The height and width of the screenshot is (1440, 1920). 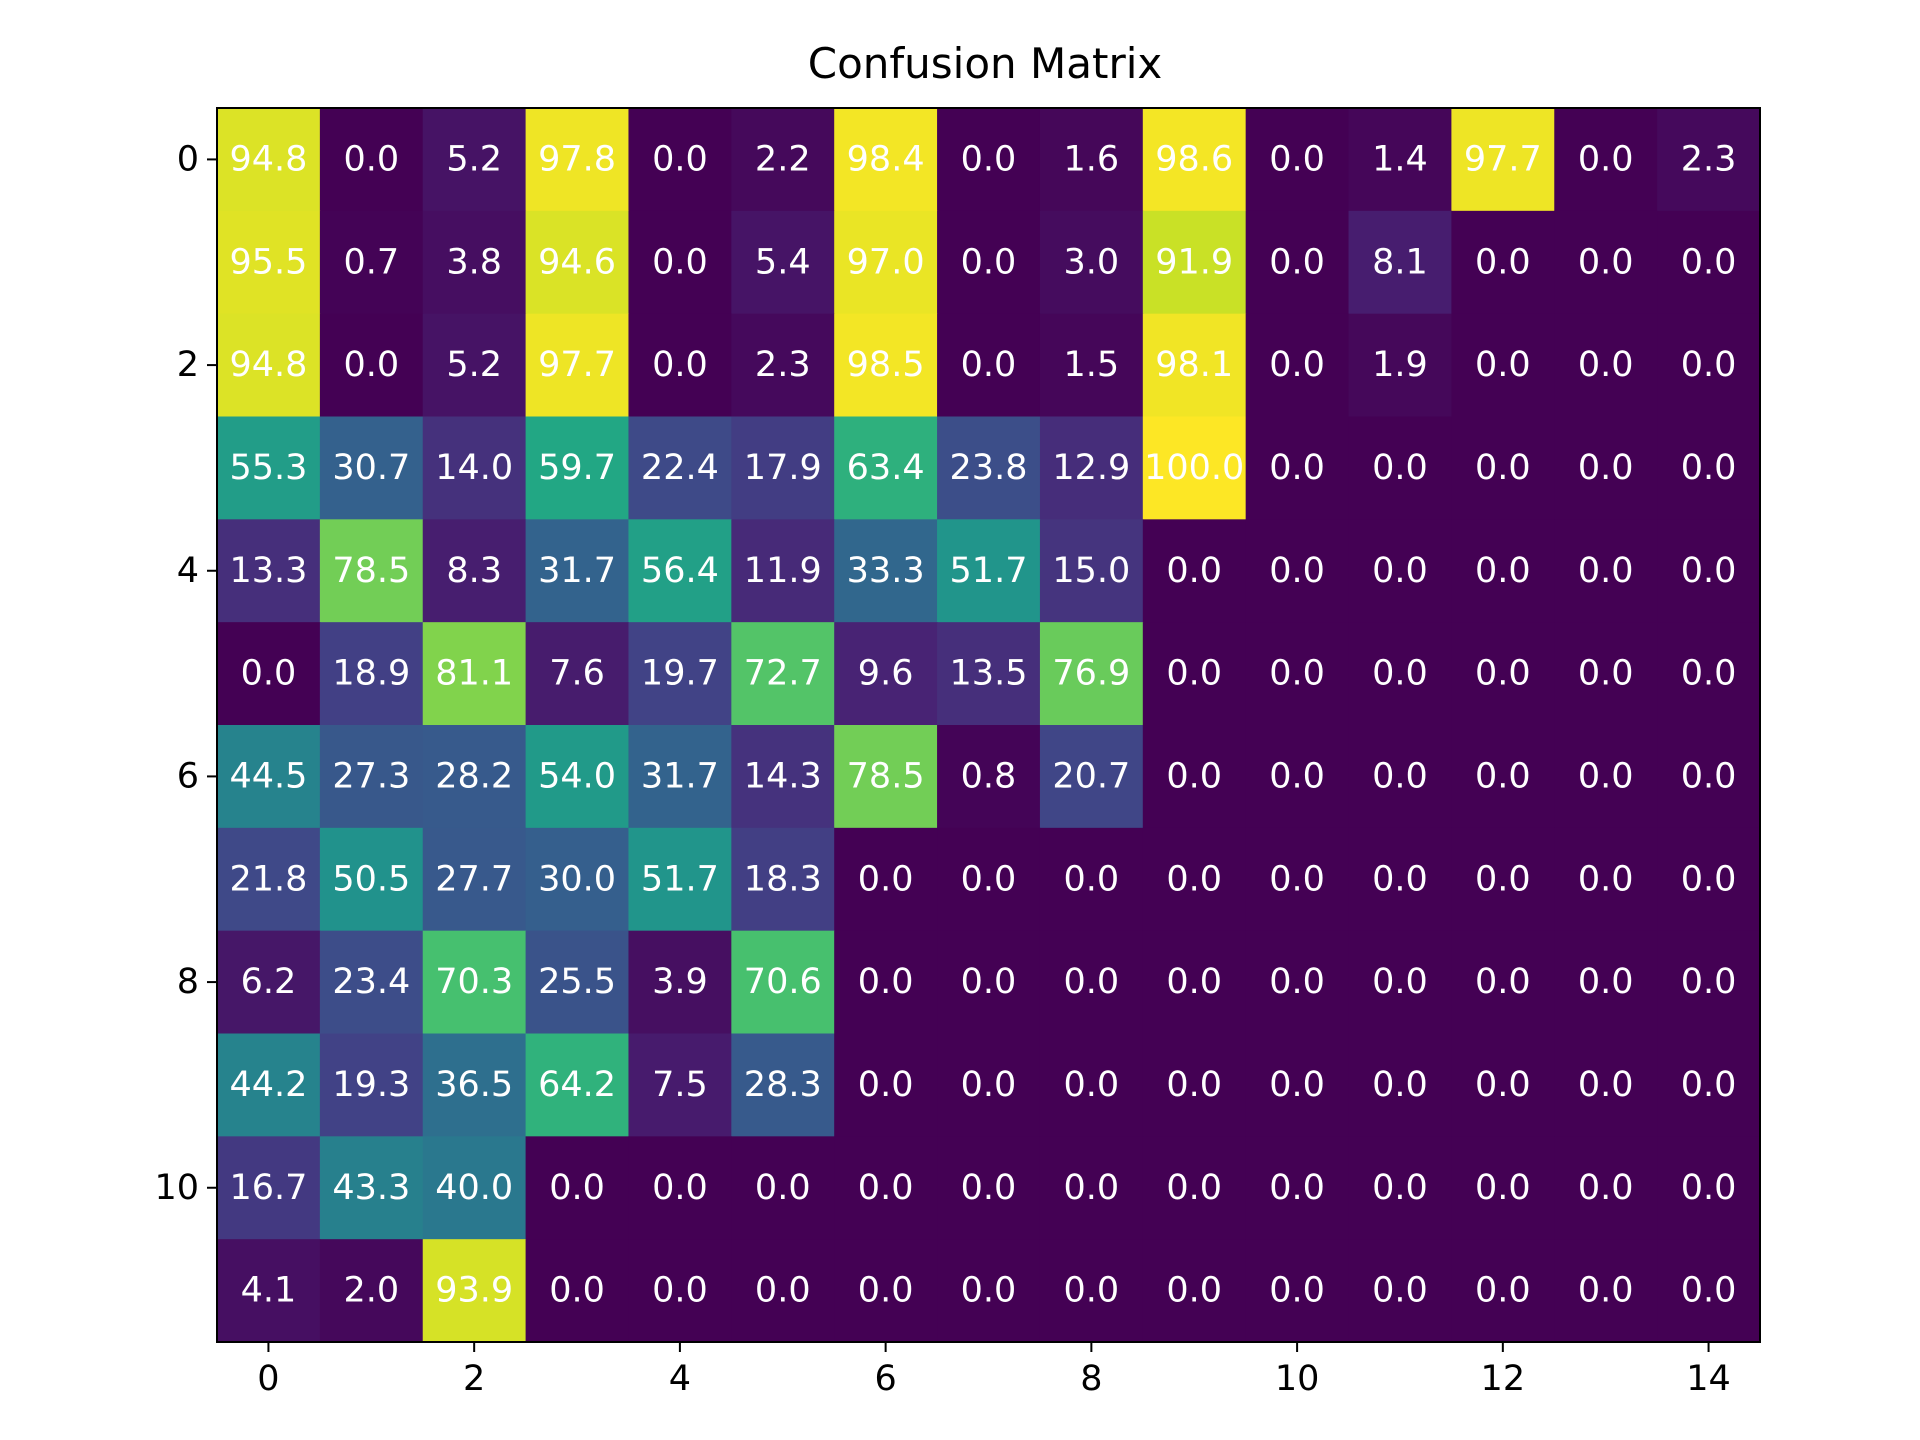 I want to click on cell-value-r5-c13: 0.0, so click(x=1606, y=674).